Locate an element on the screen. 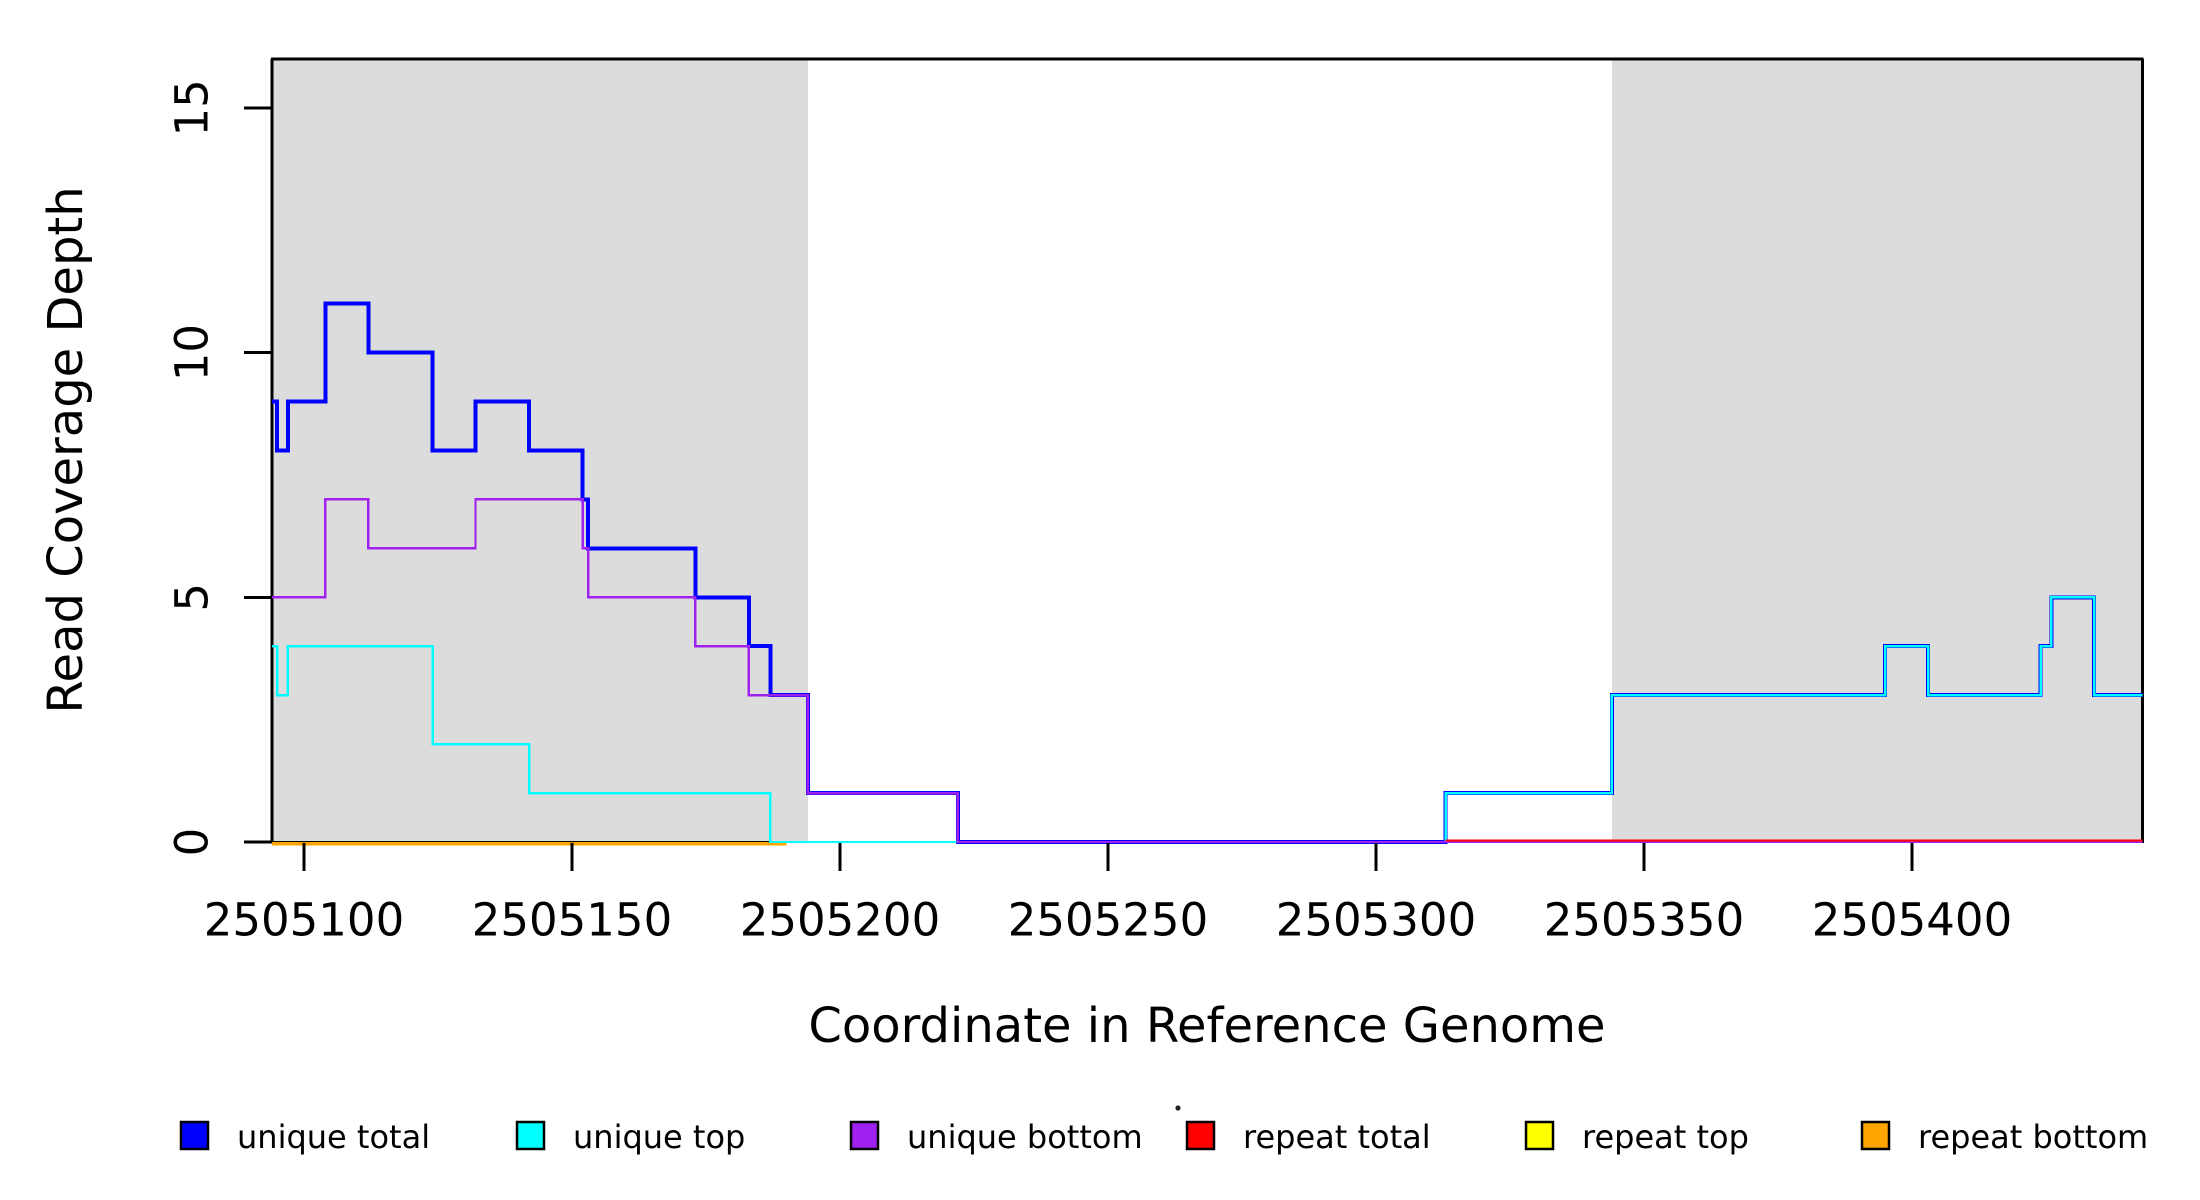  x-tick-label: 2505250 is located at coordinates (1108, 920).